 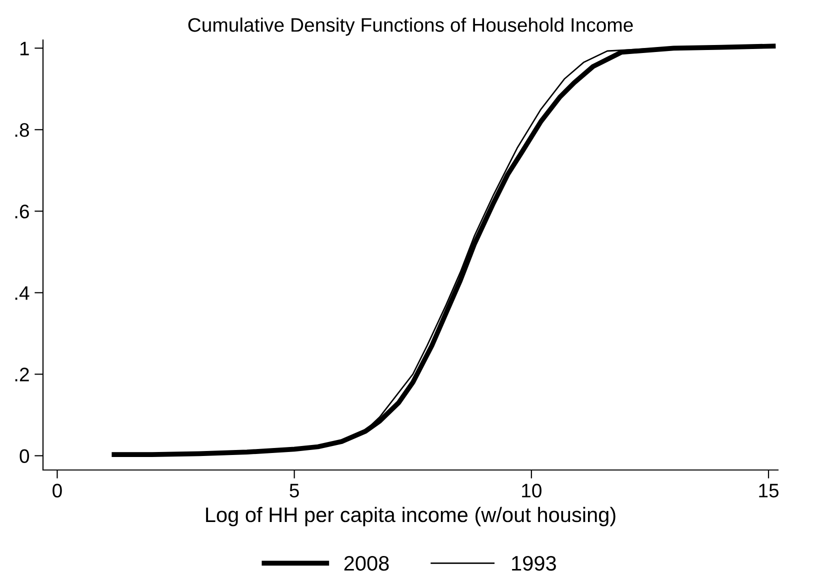 I want to click on y-tick-label: .8, so click(x=22, y=130).